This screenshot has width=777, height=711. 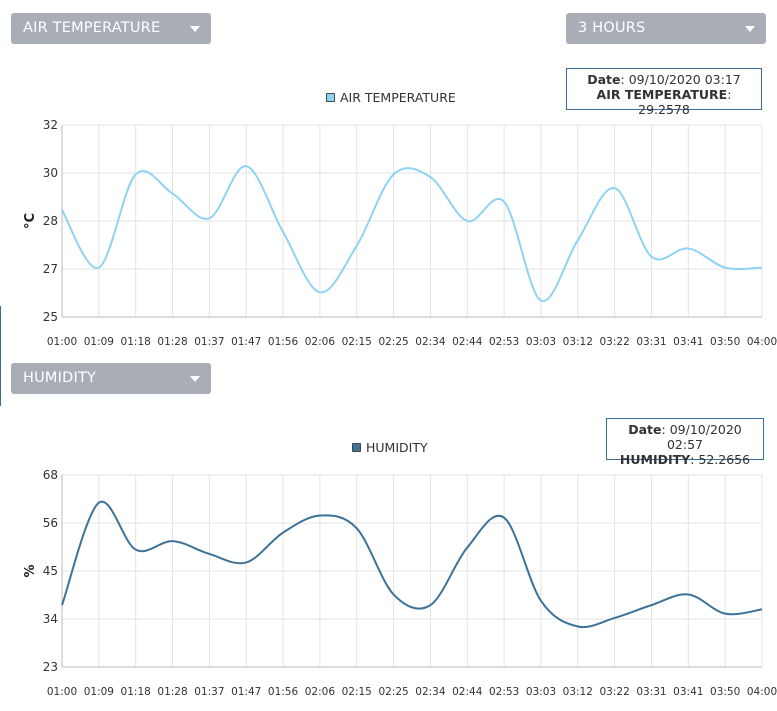 What do you see at coordinates (664, 109) in the screenshot?
I see `tooltip-series-value: 29.2578` at bounding box center [664, 109].